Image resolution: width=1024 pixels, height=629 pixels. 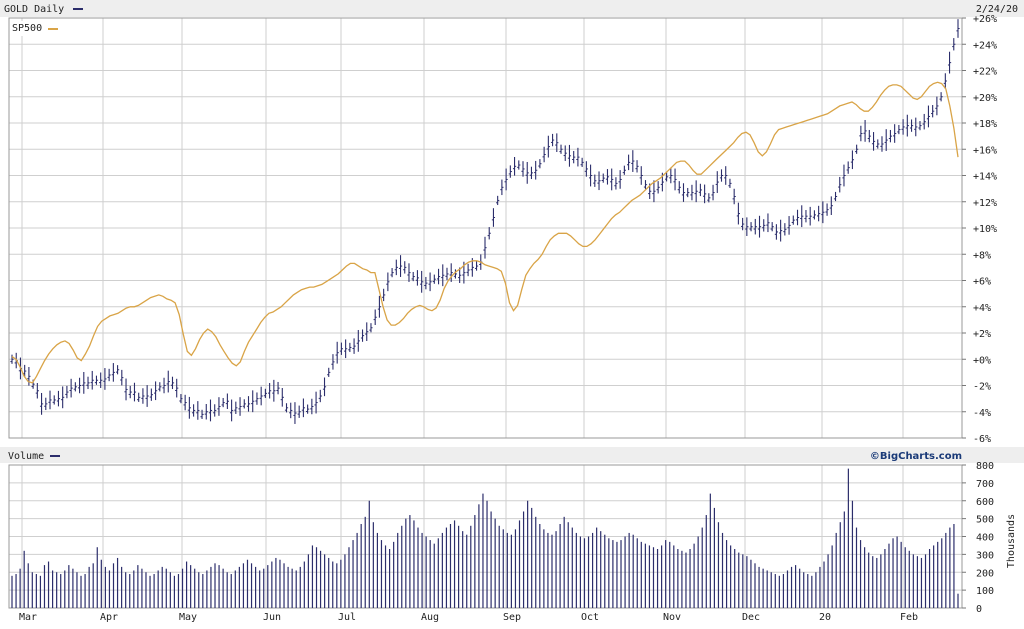 What do you see at coordinates (982, 360) in the screenshot?
I see `price-y-tick-label: +0%` at bounding box center [982, 360].